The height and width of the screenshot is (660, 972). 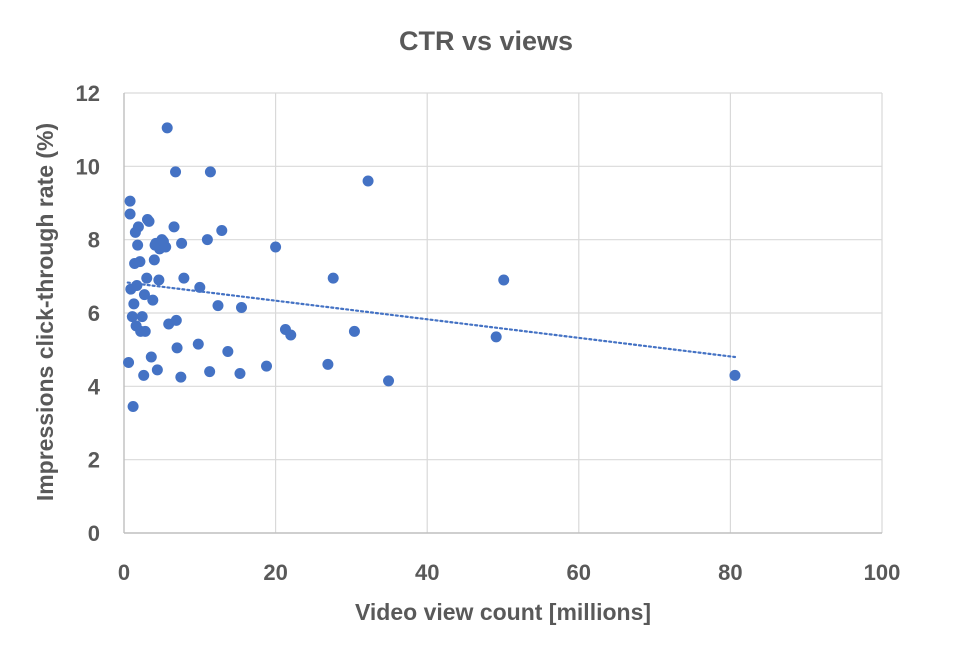 What do you see at coordinates (88, 166) in the screenshot?
I see `y-tick-label: 10` at bounding box center [88, 166].